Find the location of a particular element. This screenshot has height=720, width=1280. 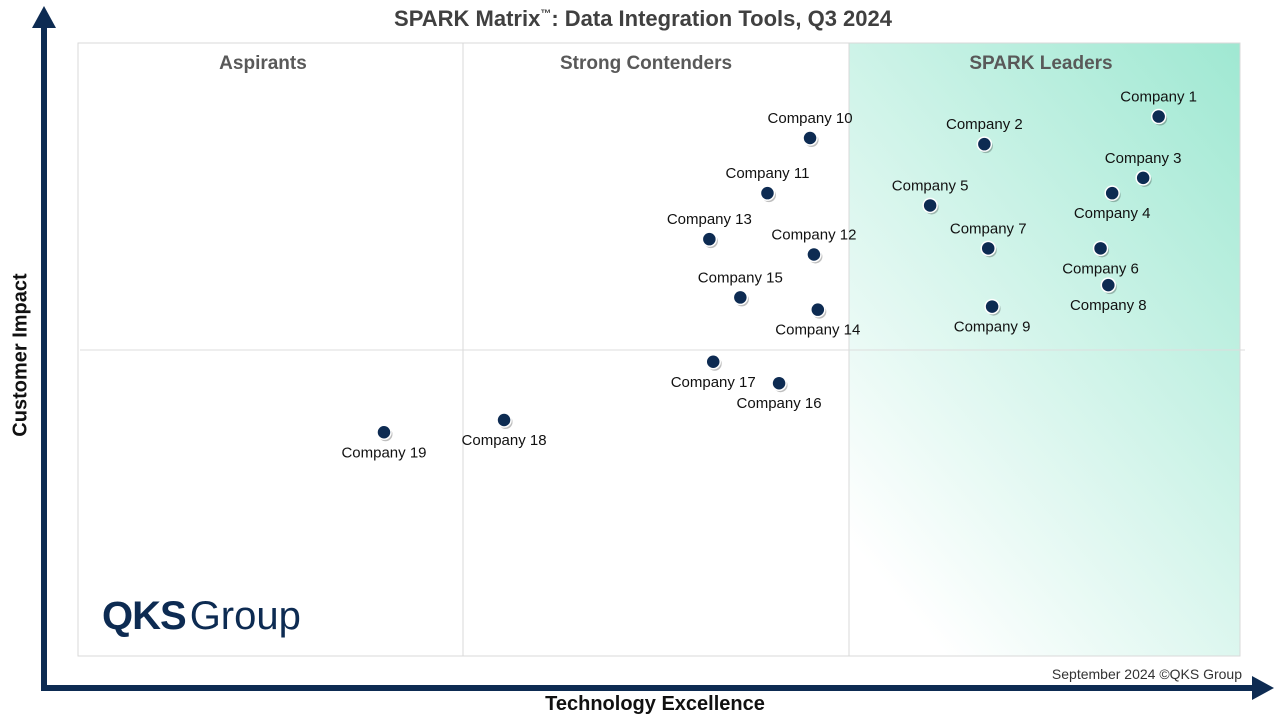

point-label: Company 11 is located at coordinates (767, 173).